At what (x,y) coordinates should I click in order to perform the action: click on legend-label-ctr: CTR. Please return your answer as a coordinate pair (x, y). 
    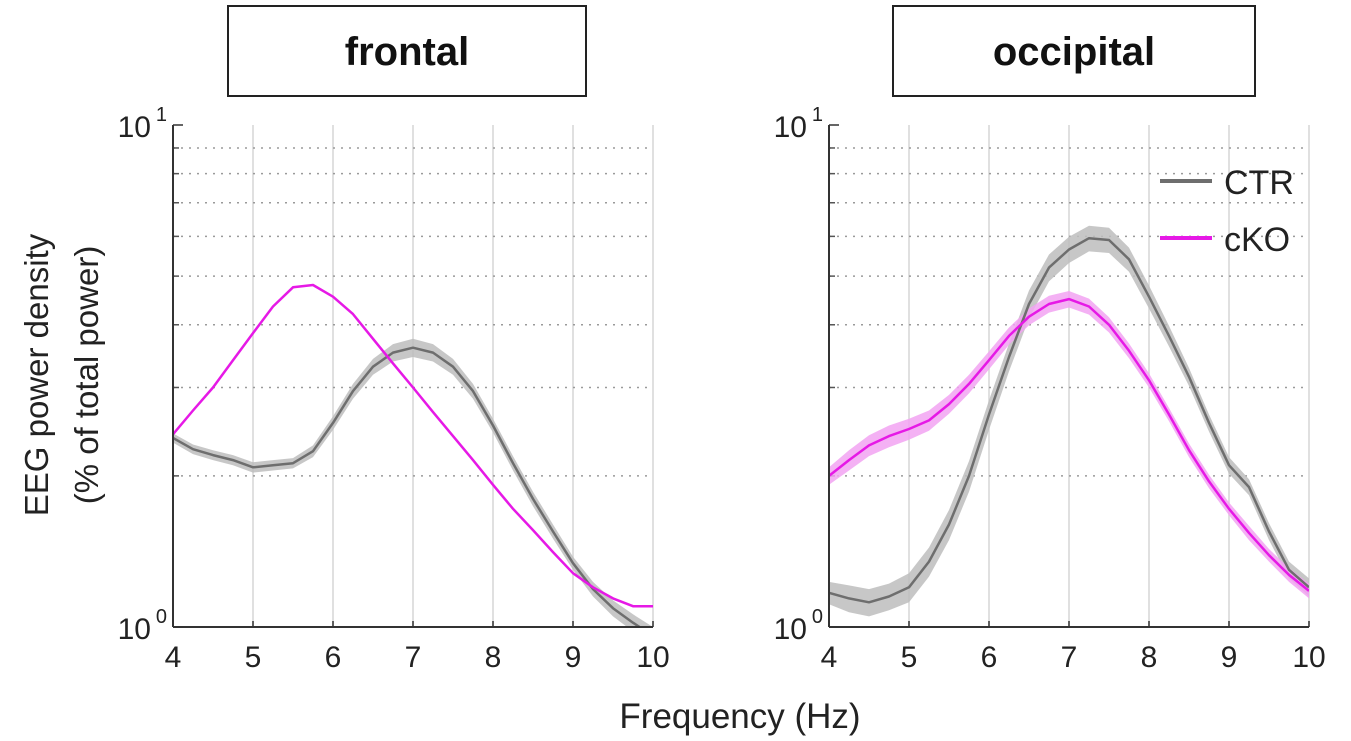
    Looking at the image, I should click on (1259, 183).